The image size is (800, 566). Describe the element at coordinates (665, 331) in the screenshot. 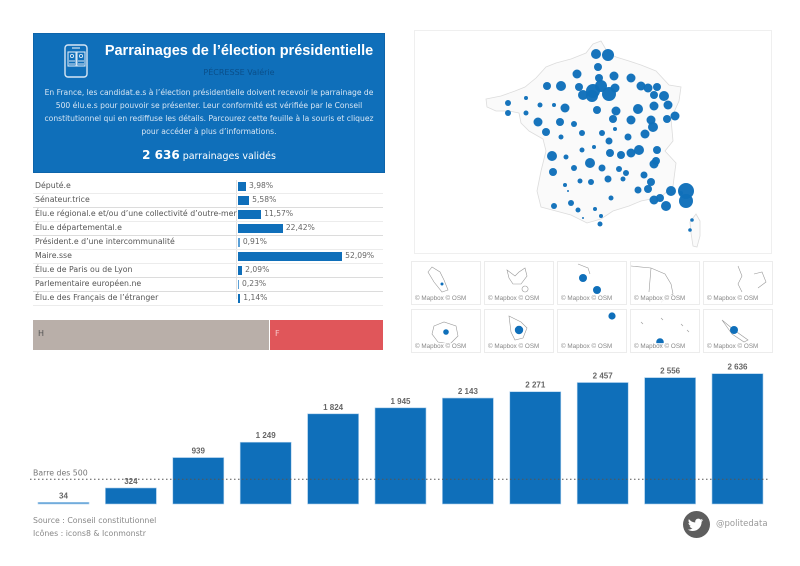

I see `overseas-tile-polynesie: © Mapbox © OSM` at that location.